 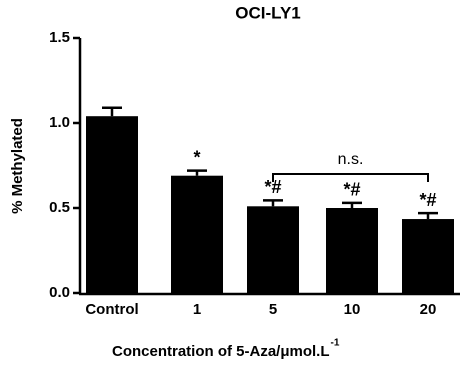 What do you see at coordinates (59, 207) in the screenshot?
I see `y-tick-label: 0.5` at bounding box center [59, 207].